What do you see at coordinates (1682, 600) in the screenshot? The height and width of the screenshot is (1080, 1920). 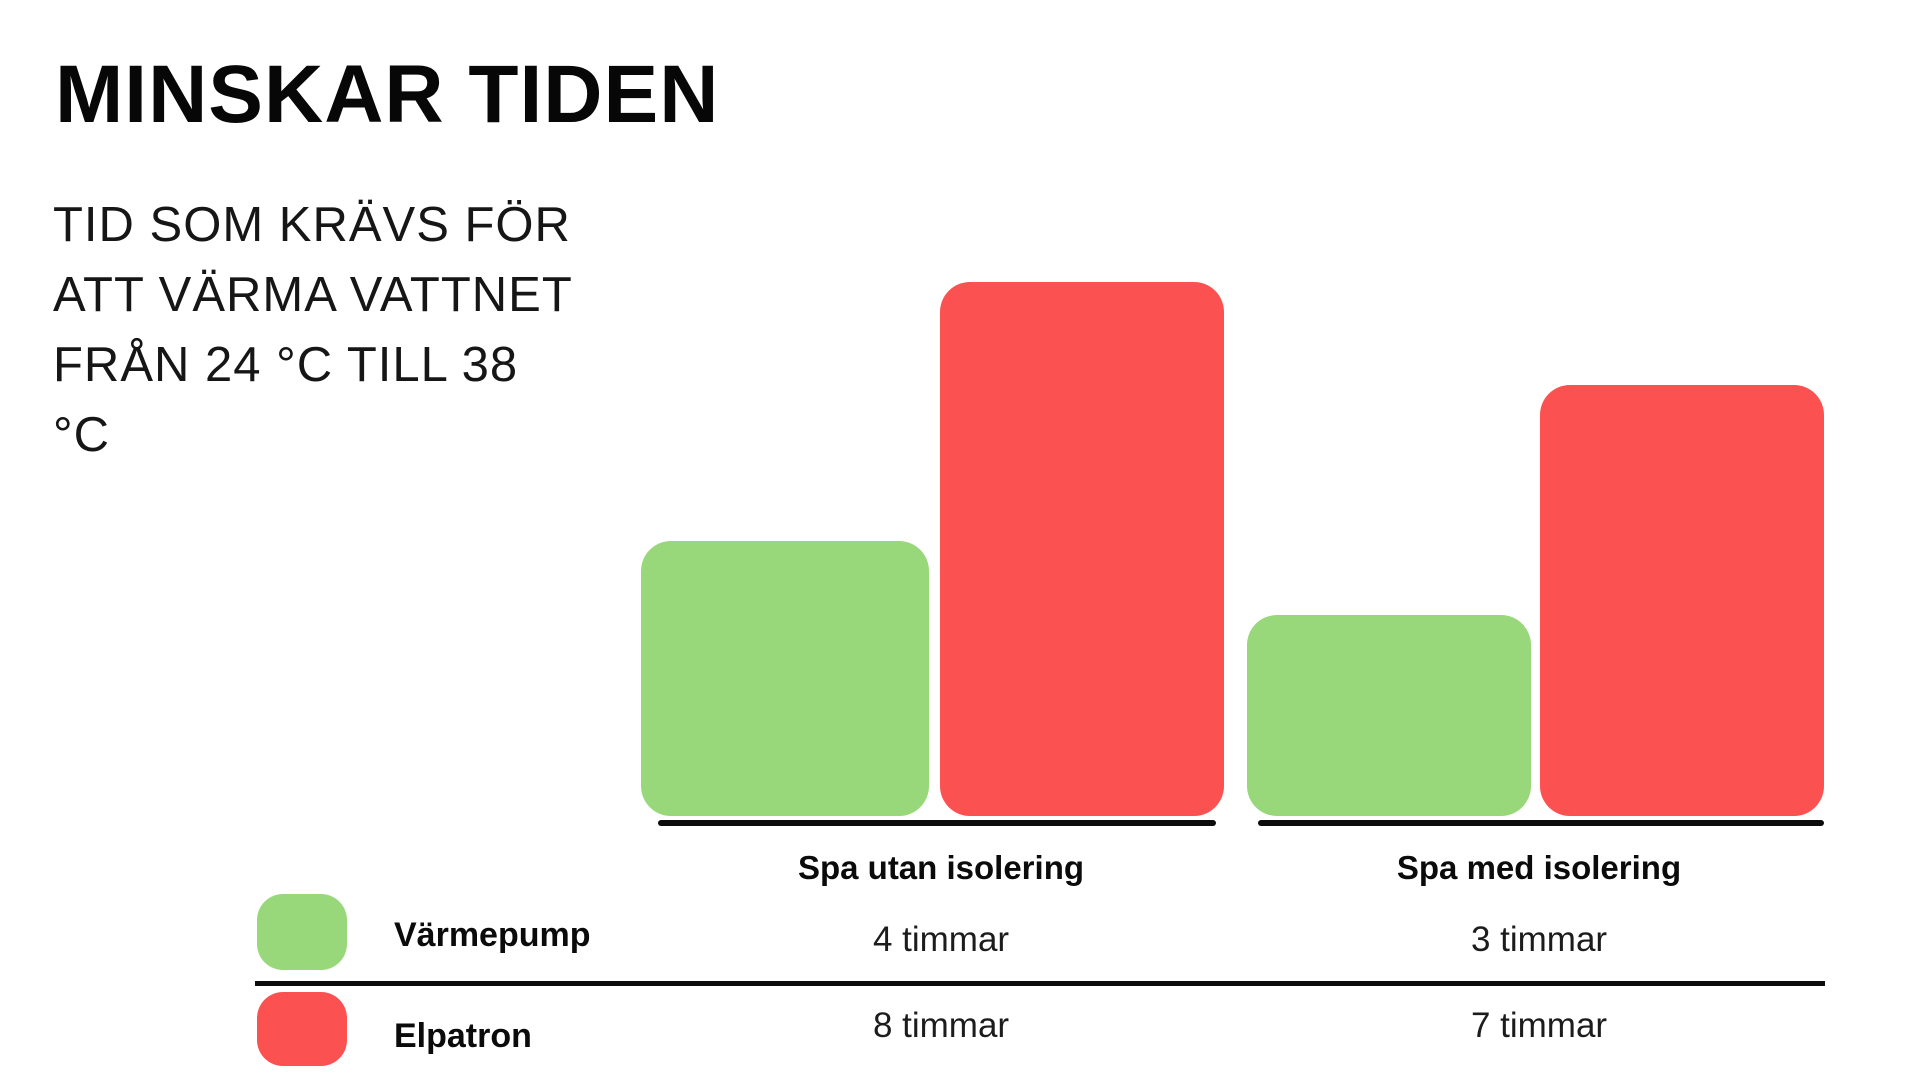 I see `bar-elpatron-spa-med-isolering` at bounding box center [1682, 600].